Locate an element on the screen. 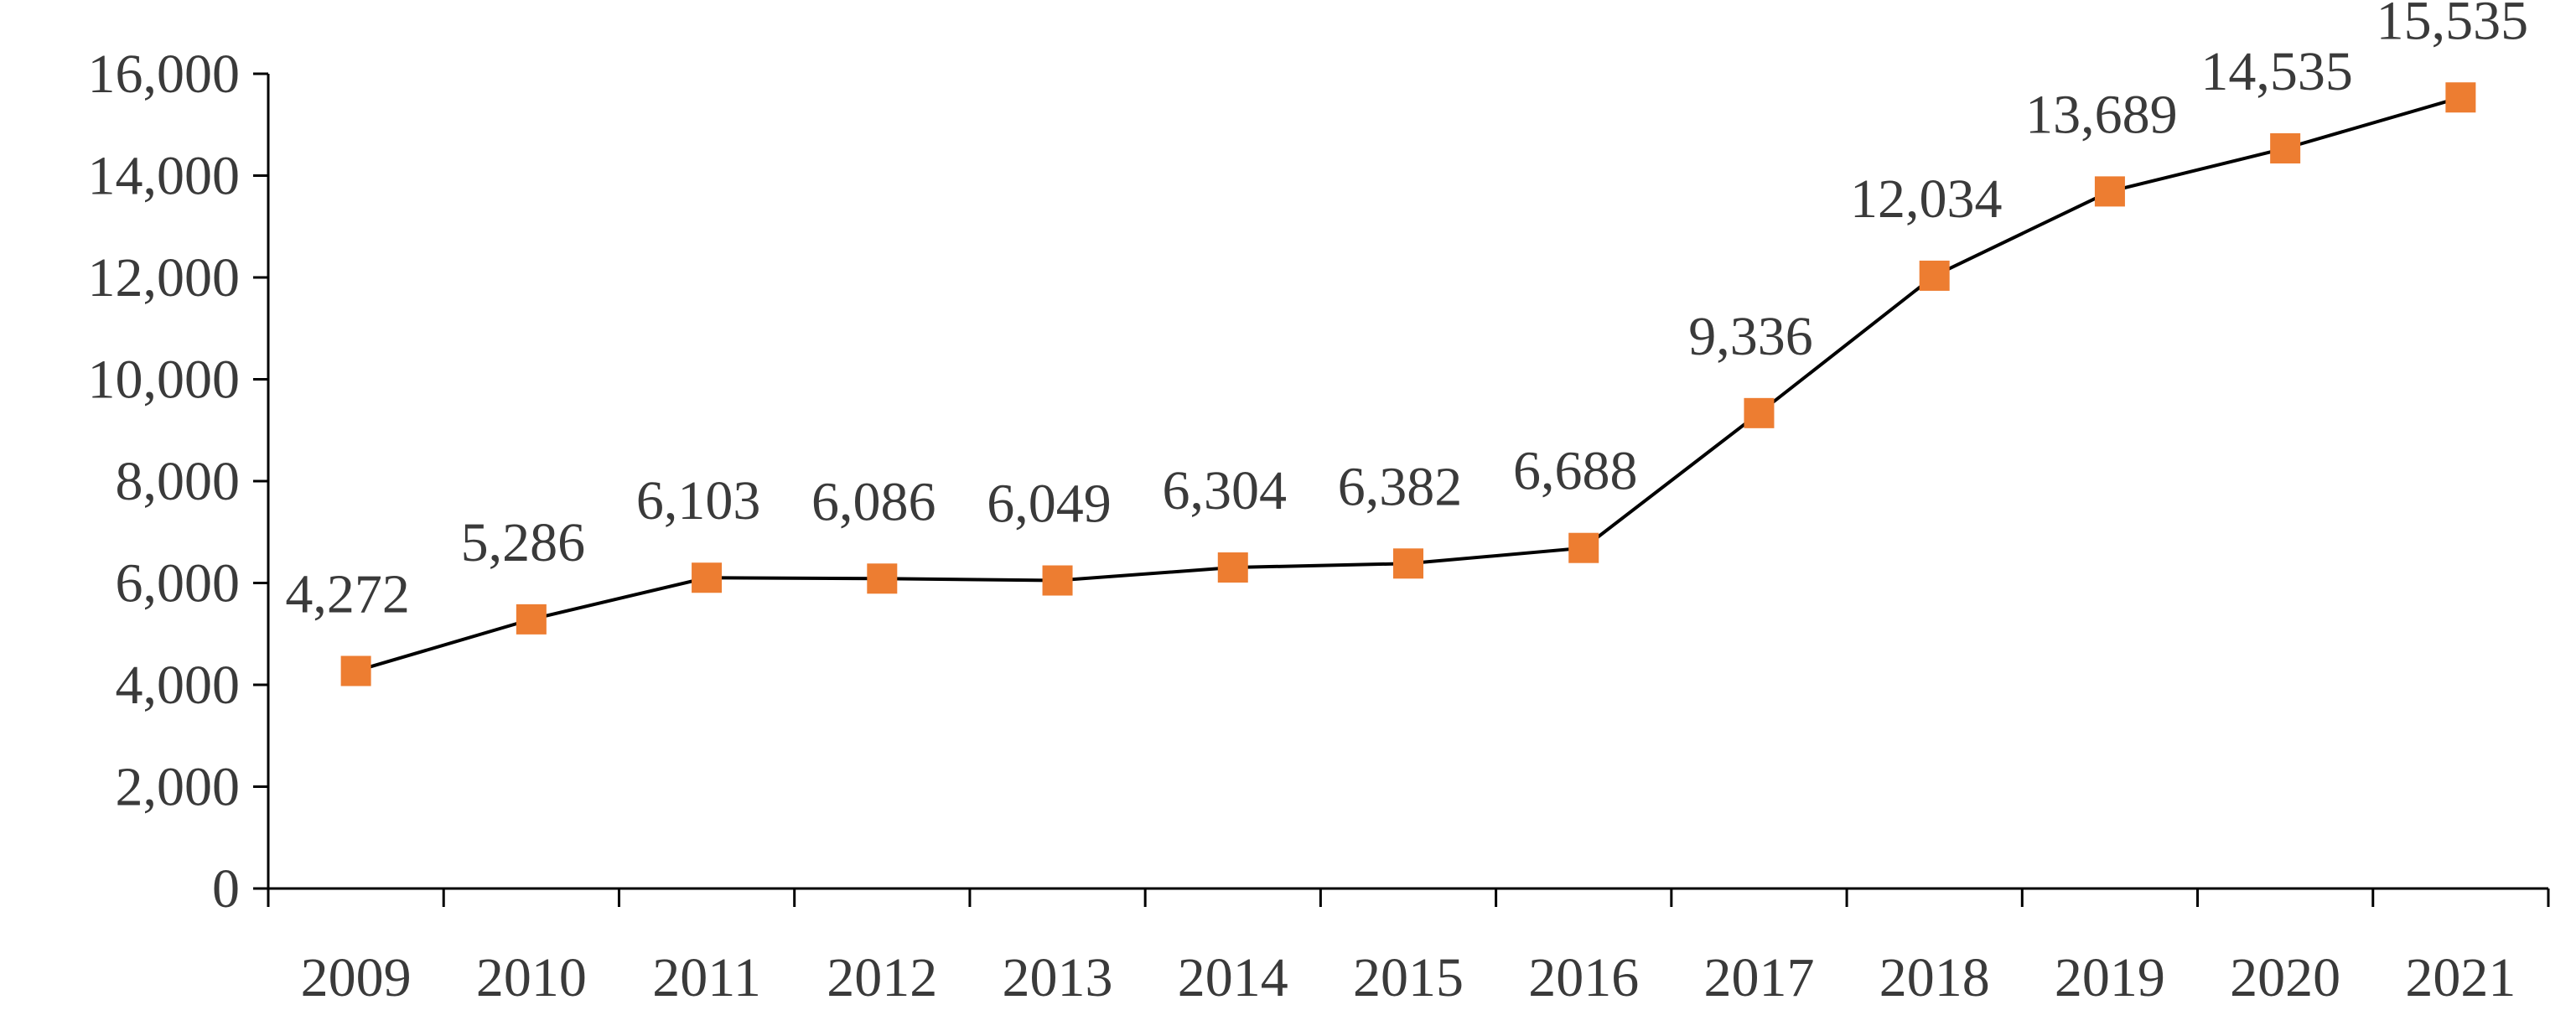 The height and width of the screenshot is (1031, 2576). x-tick-label: 2010 is located at coordinates (531, 978).